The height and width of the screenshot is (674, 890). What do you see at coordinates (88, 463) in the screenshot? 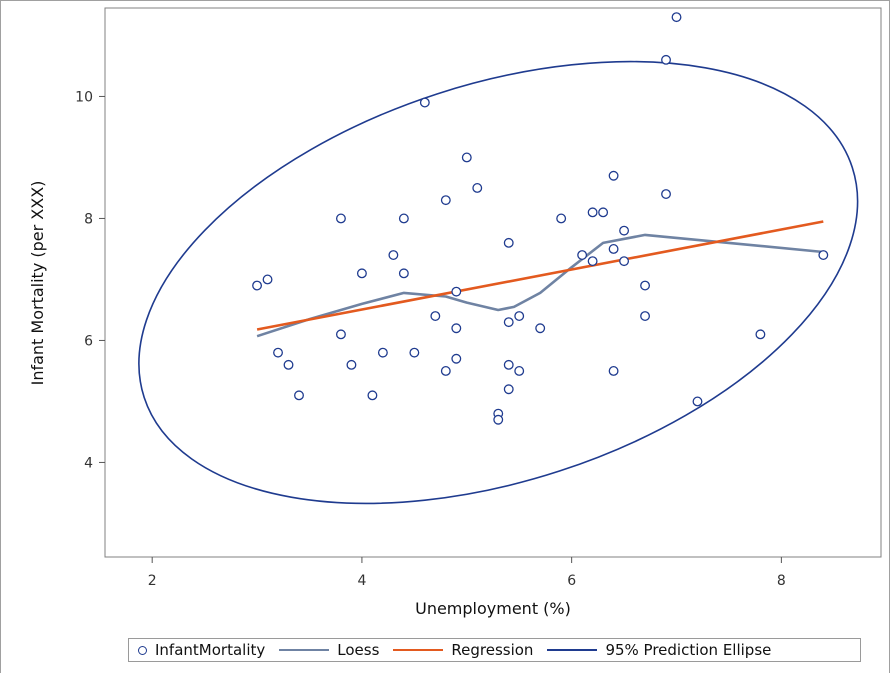
I see `y-tick-label: 4` at bounding box center [88, 463].